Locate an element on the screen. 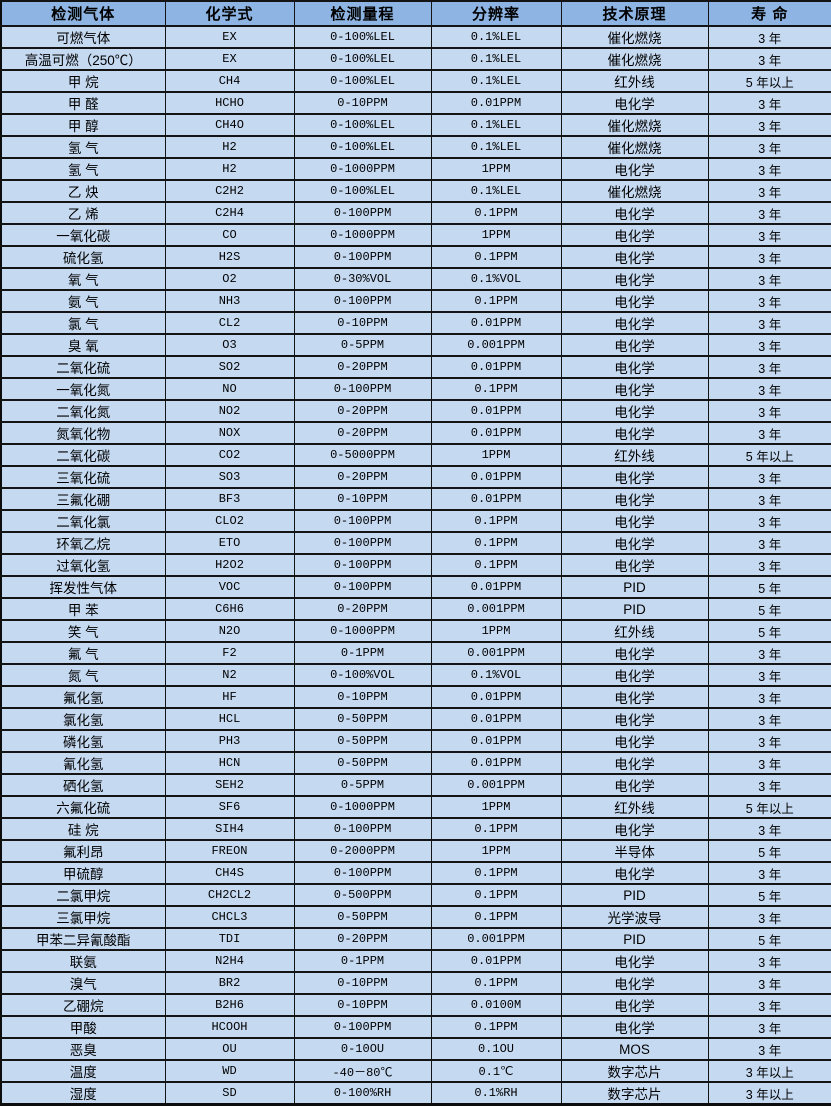  table-row: 氰化氢 HCN 0-50PPM 0.01PPM 电化学 3 年 is located at coordinates (415, 763).